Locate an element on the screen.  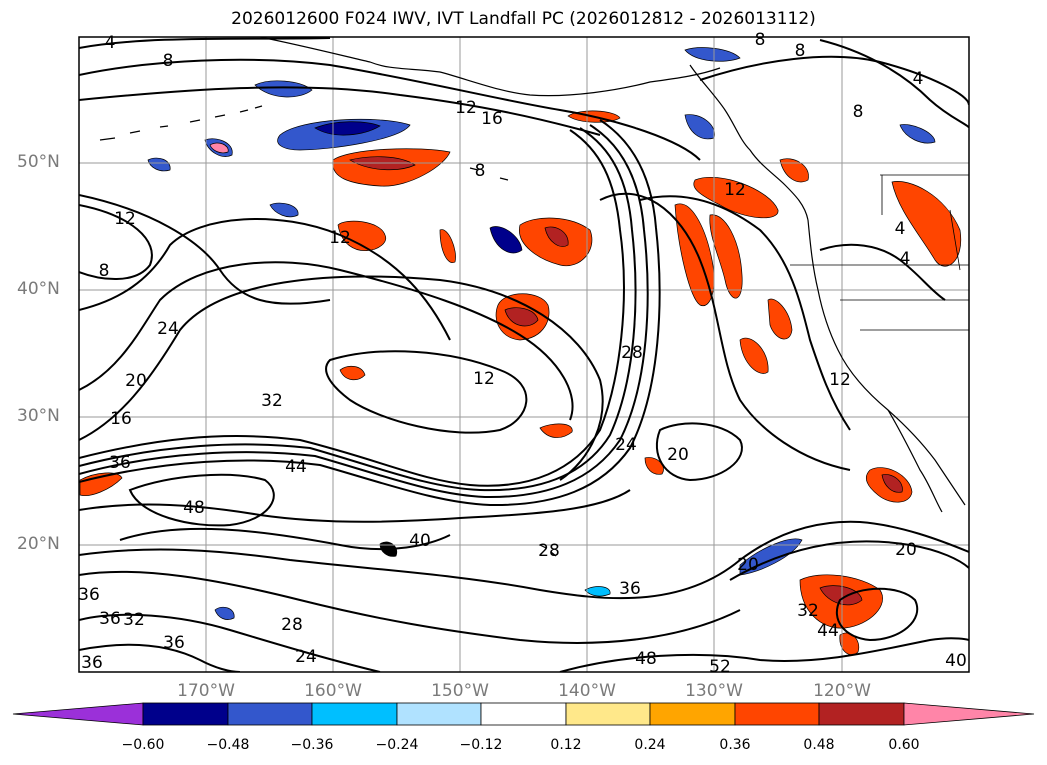
lat-label-40n: 40°N is located at coordinates (38, 289).